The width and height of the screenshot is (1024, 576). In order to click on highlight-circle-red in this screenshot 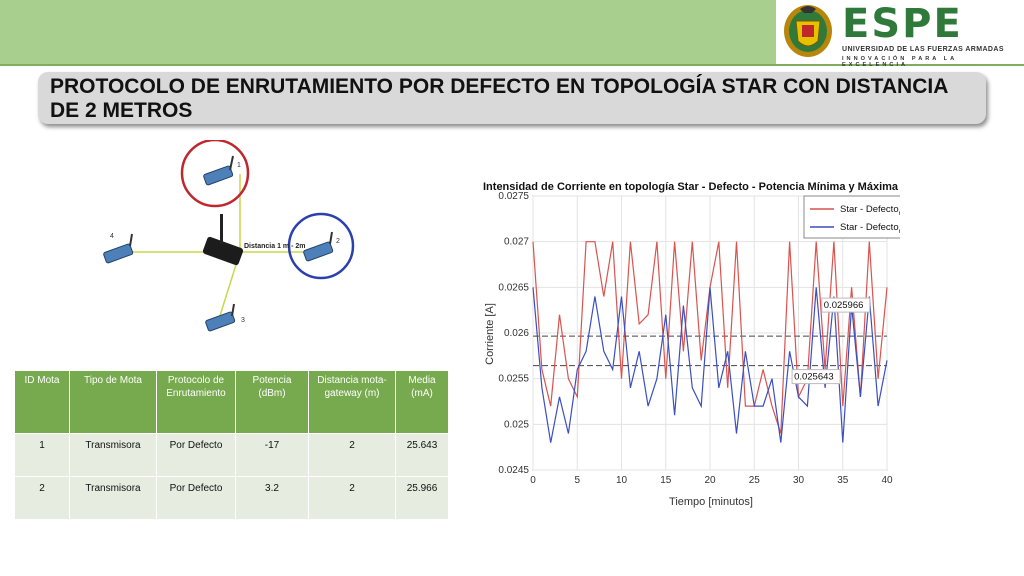, I will do `click(215, 174)`.